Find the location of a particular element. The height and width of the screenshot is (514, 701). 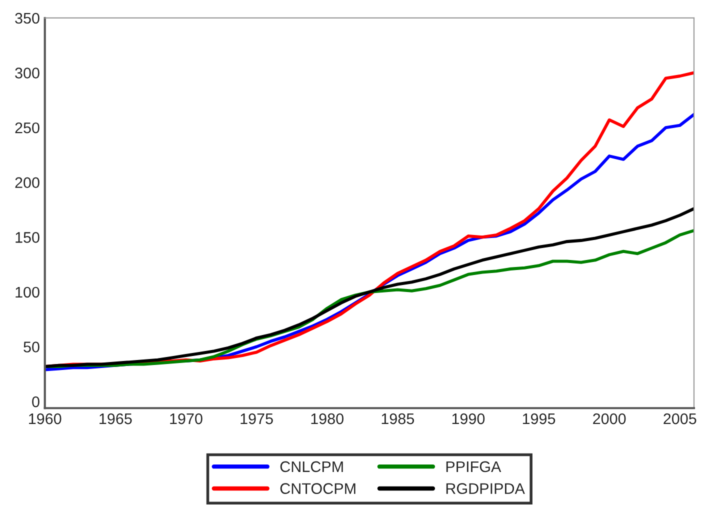

x-tick-label: 2005 is located at coordinates (680, 418).